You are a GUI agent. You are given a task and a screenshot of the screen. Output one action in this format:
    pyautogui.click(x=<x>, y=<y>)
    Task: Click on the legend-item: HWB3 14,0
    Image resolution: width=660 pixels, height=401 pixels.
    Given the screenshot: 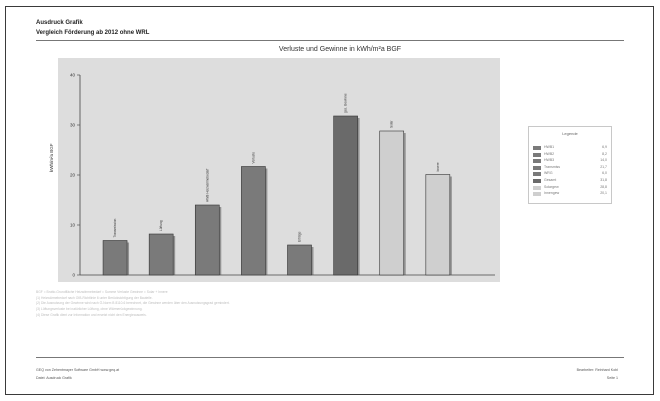 What is the action you would take?
    pyautogui.click(x=570, y=161)
    